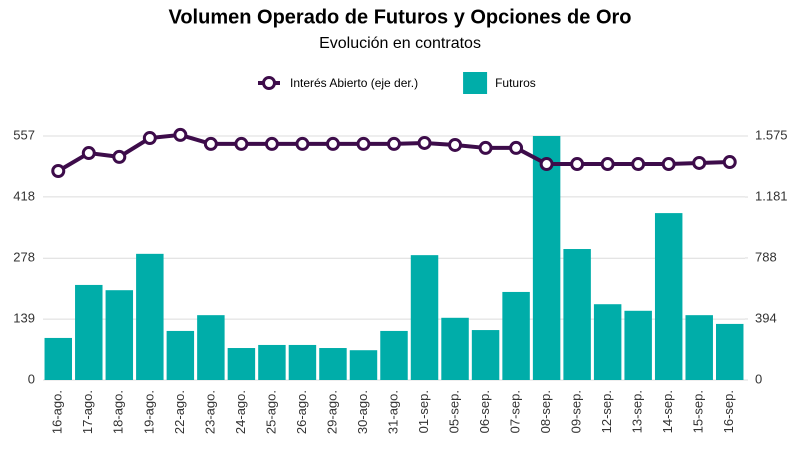  I want to click on legend-marker, so click(269, 83).